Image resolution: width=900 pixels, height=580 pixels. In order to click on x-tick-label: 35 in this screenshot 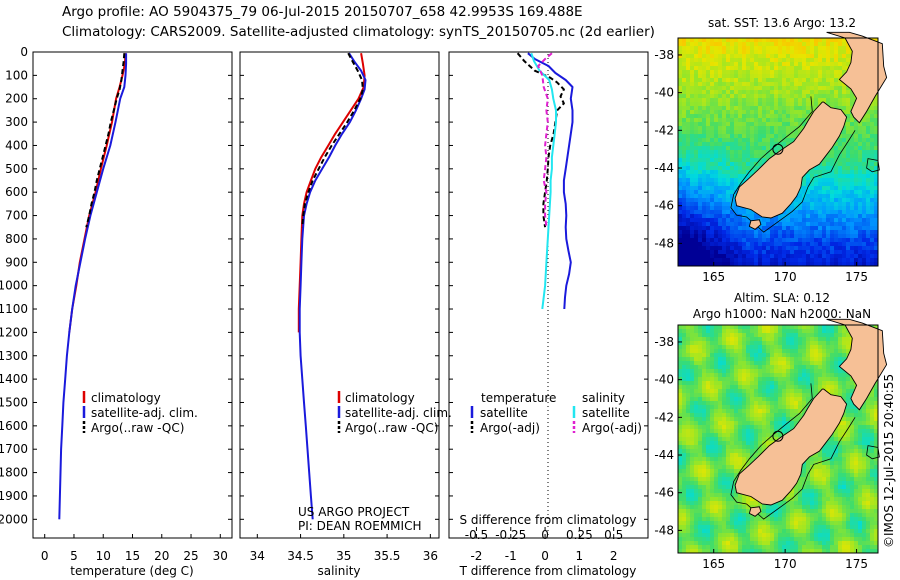, I will do `click(343, 556)`.